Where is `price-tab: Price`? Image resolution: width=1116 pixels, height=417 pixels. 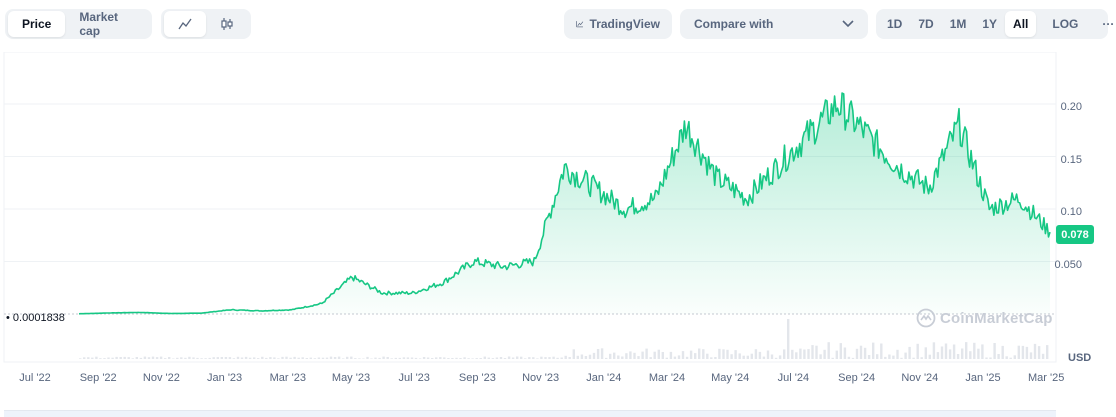
price-tab: Price is located at coordinates (37, 24).